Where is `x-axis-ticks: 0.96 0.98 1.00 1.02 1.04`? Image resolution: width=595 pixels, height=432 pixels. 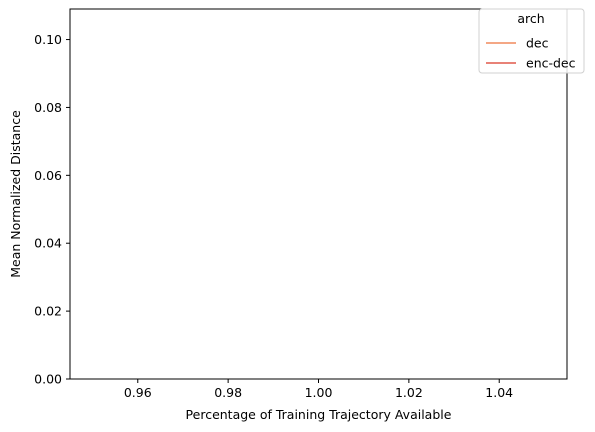
x-axis-ticks: 0.96 0.98 1.00 1.02 1.04 is located at coordinates (318, 389).